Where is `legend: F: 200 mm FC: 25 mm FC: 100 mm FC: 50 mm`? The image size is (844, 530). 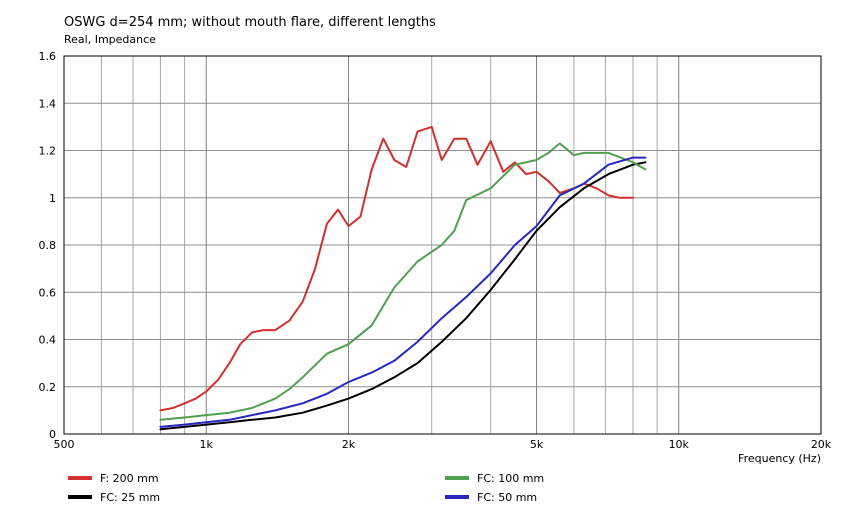
legend: F: 200 mm FC: 25 mm FC: 100 mm FC: 50 mm is located at coordinates (306, 488).